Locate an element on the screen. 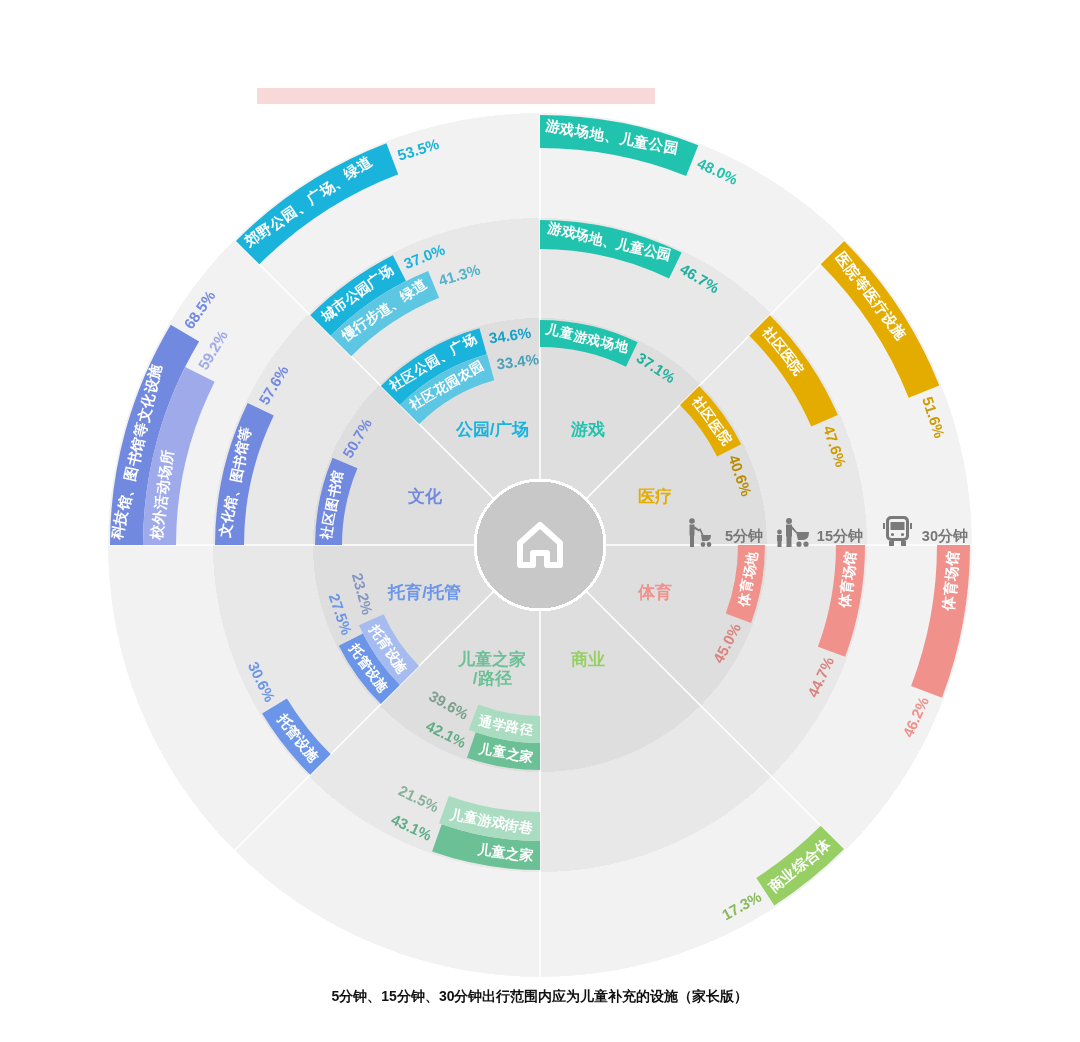 This screenshot has height=1042, width=1080. data-label: 51.6% is located at coordinates (934, 417).